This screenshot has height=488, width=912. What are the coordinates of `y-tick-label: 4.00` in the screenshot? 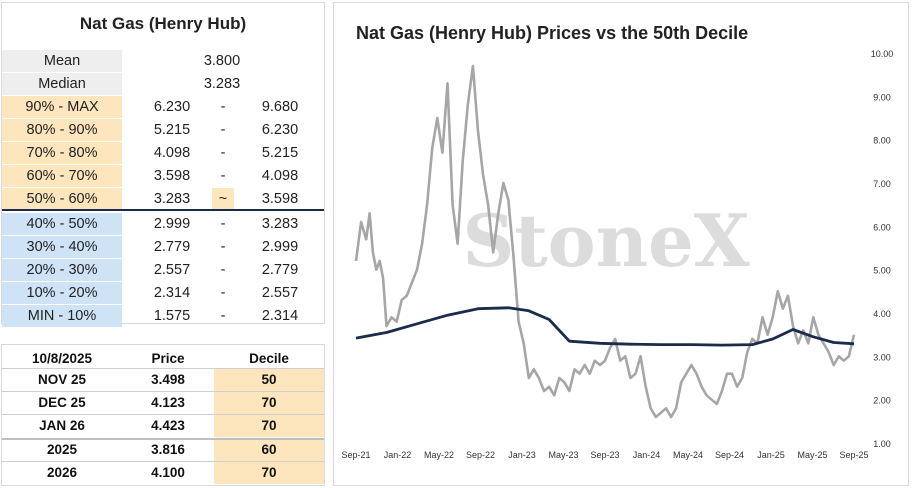 It's located at (882, 314).